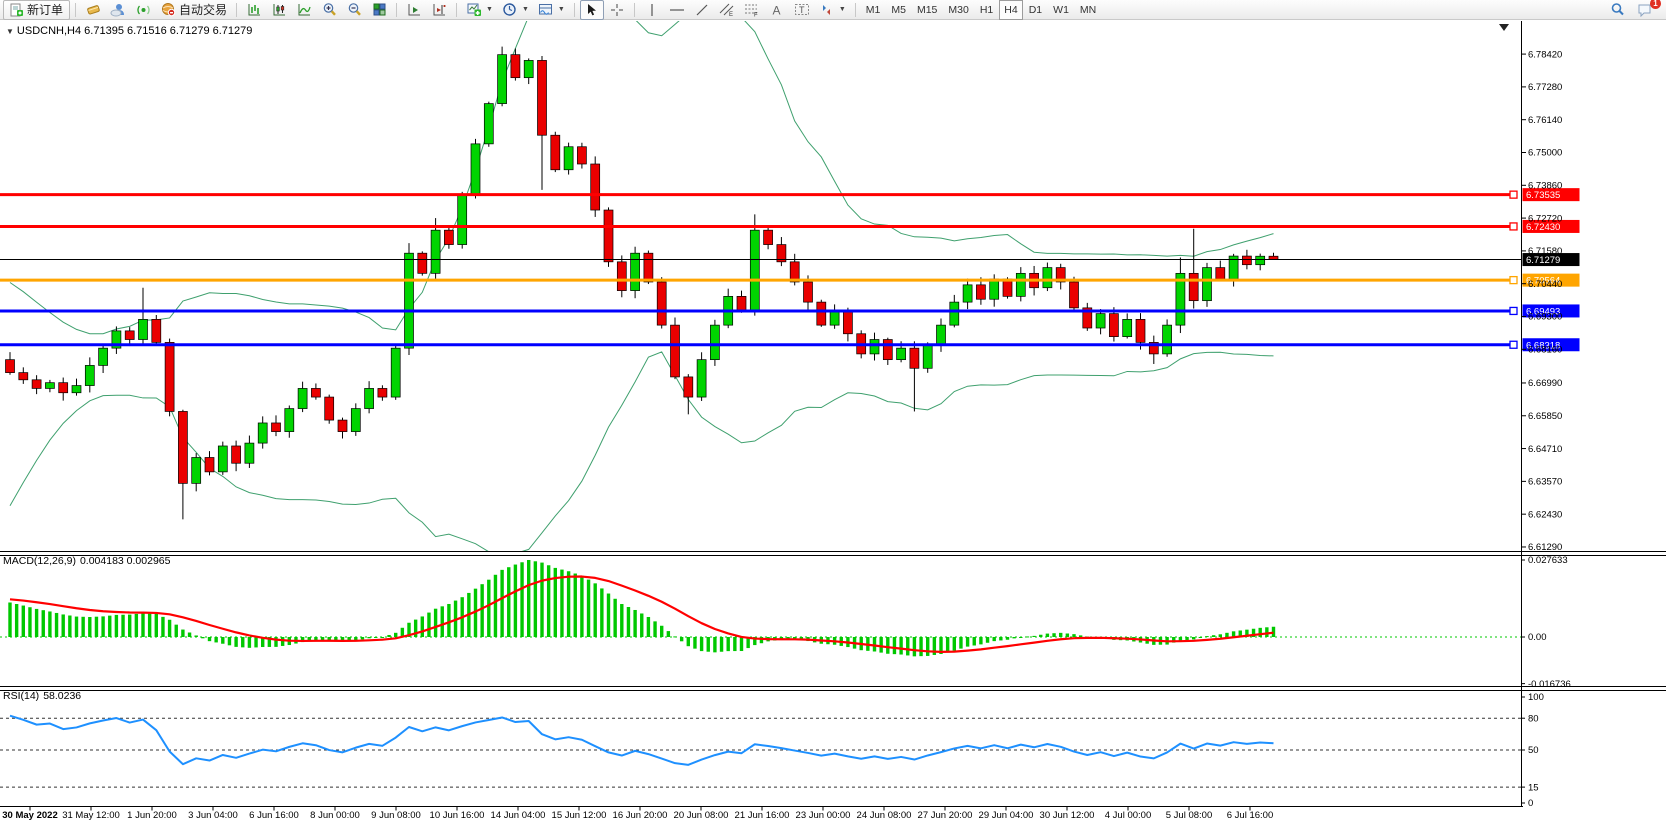 This screenshot has height=824, width=1666. Describe the element at coordinates (1035, 9) in the screenshot. I see `tab-timeframe-d1: D1` at that location.